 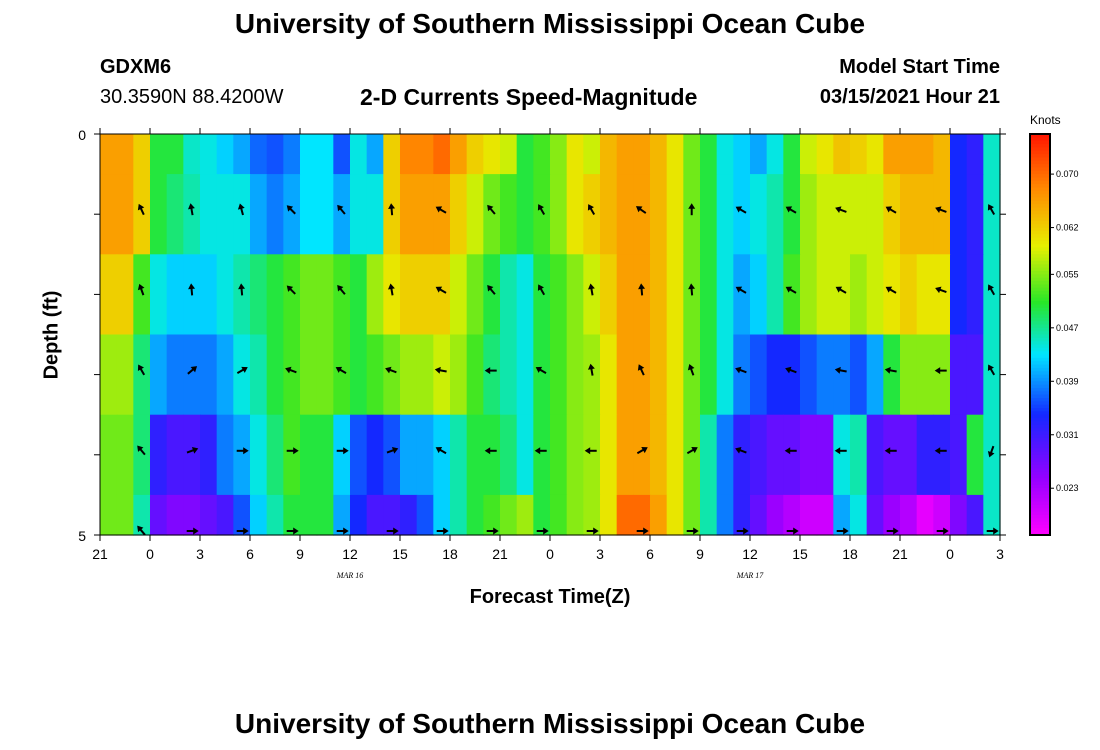 What do you see at coordinates (800, 554) in the screenshot?
I see `x-tick-label: 15` at bounding box center [800, 554].